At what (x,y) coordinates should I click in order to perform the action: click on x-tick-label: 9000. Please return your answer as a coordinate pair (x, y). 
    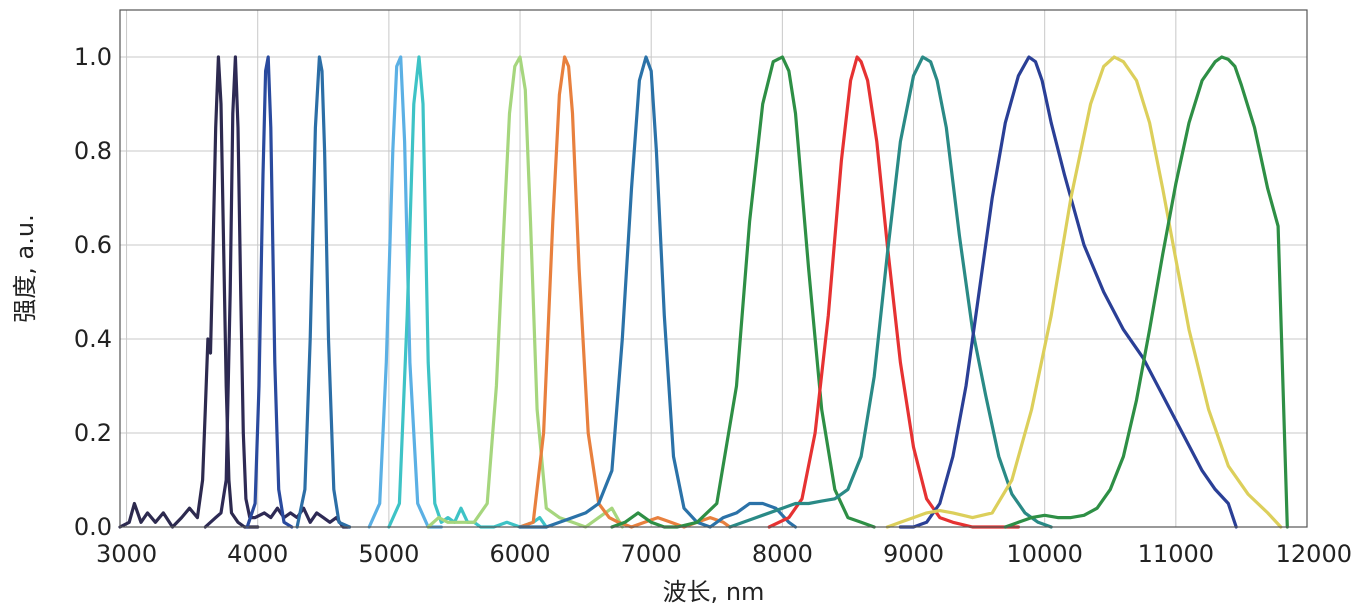
    Looking at the image, I should click on (913, 554).